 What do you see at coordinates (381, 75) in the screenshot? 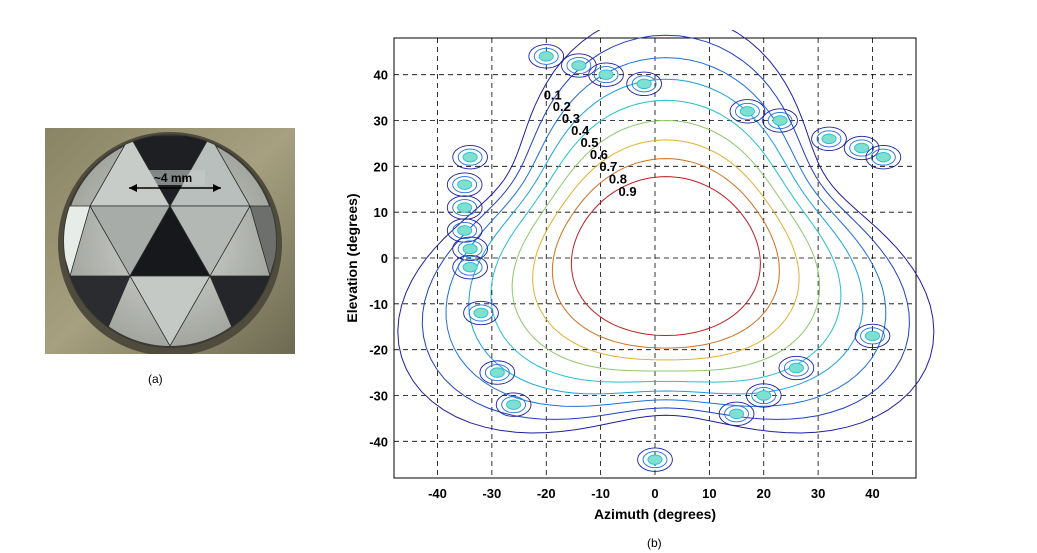
I see `y-tick-label: 40` at bounding box center [381, 75].